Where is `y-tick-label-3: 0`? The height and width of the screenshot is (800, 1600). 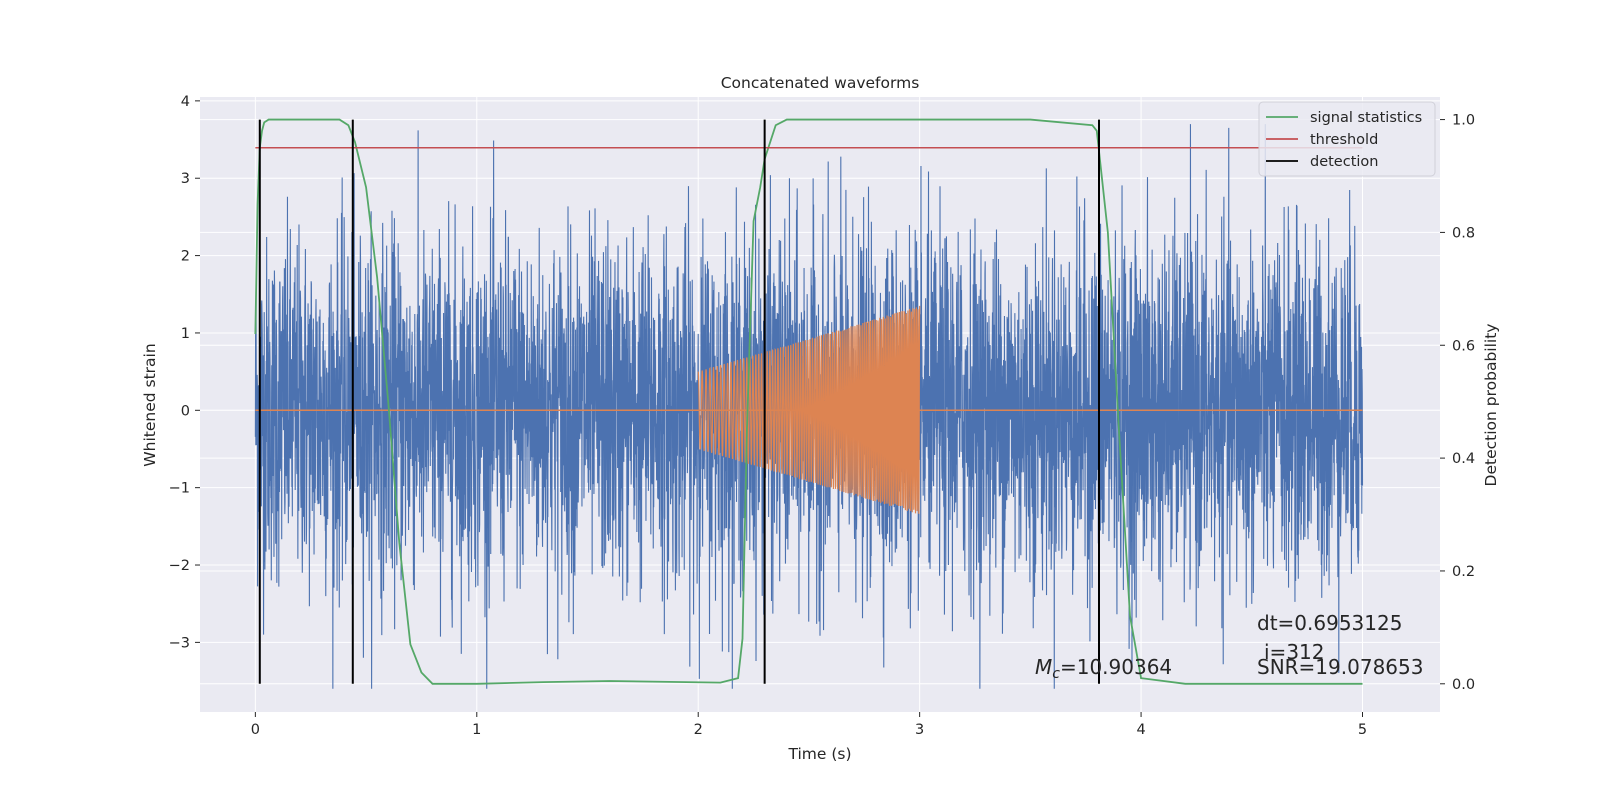
y-tick-label-3: 0 is located at coordinates (185, 411).